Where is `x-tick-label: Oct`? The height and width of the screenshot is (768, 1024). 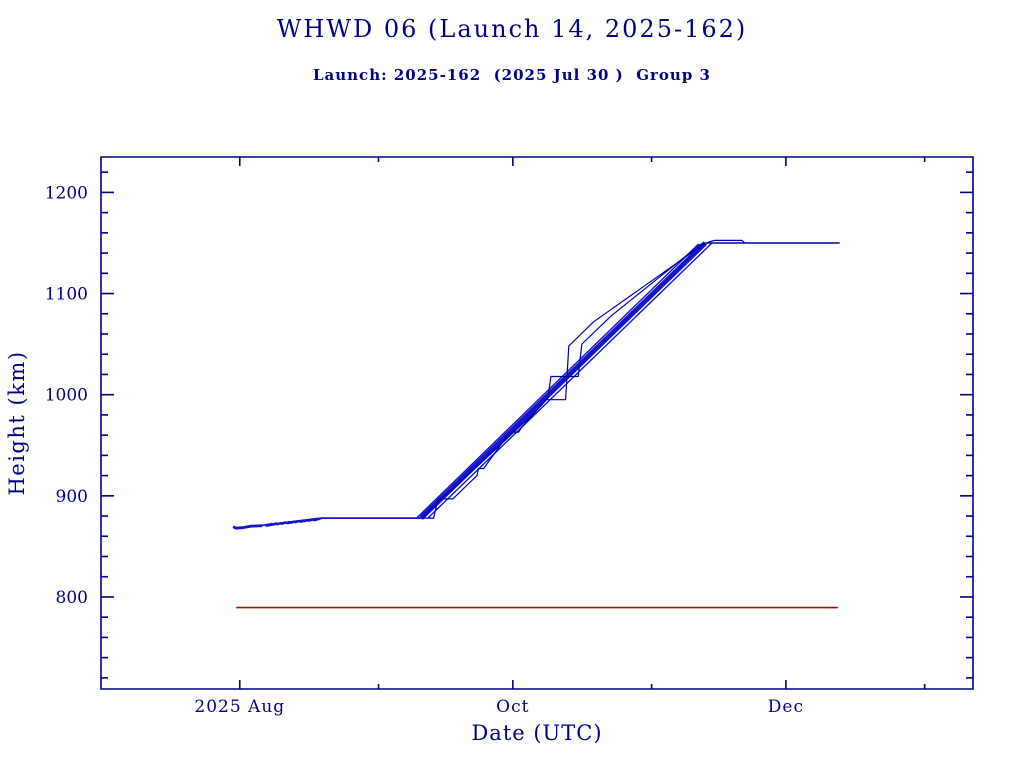 x-tick-label: Oct is located at coordinates (512, 707).